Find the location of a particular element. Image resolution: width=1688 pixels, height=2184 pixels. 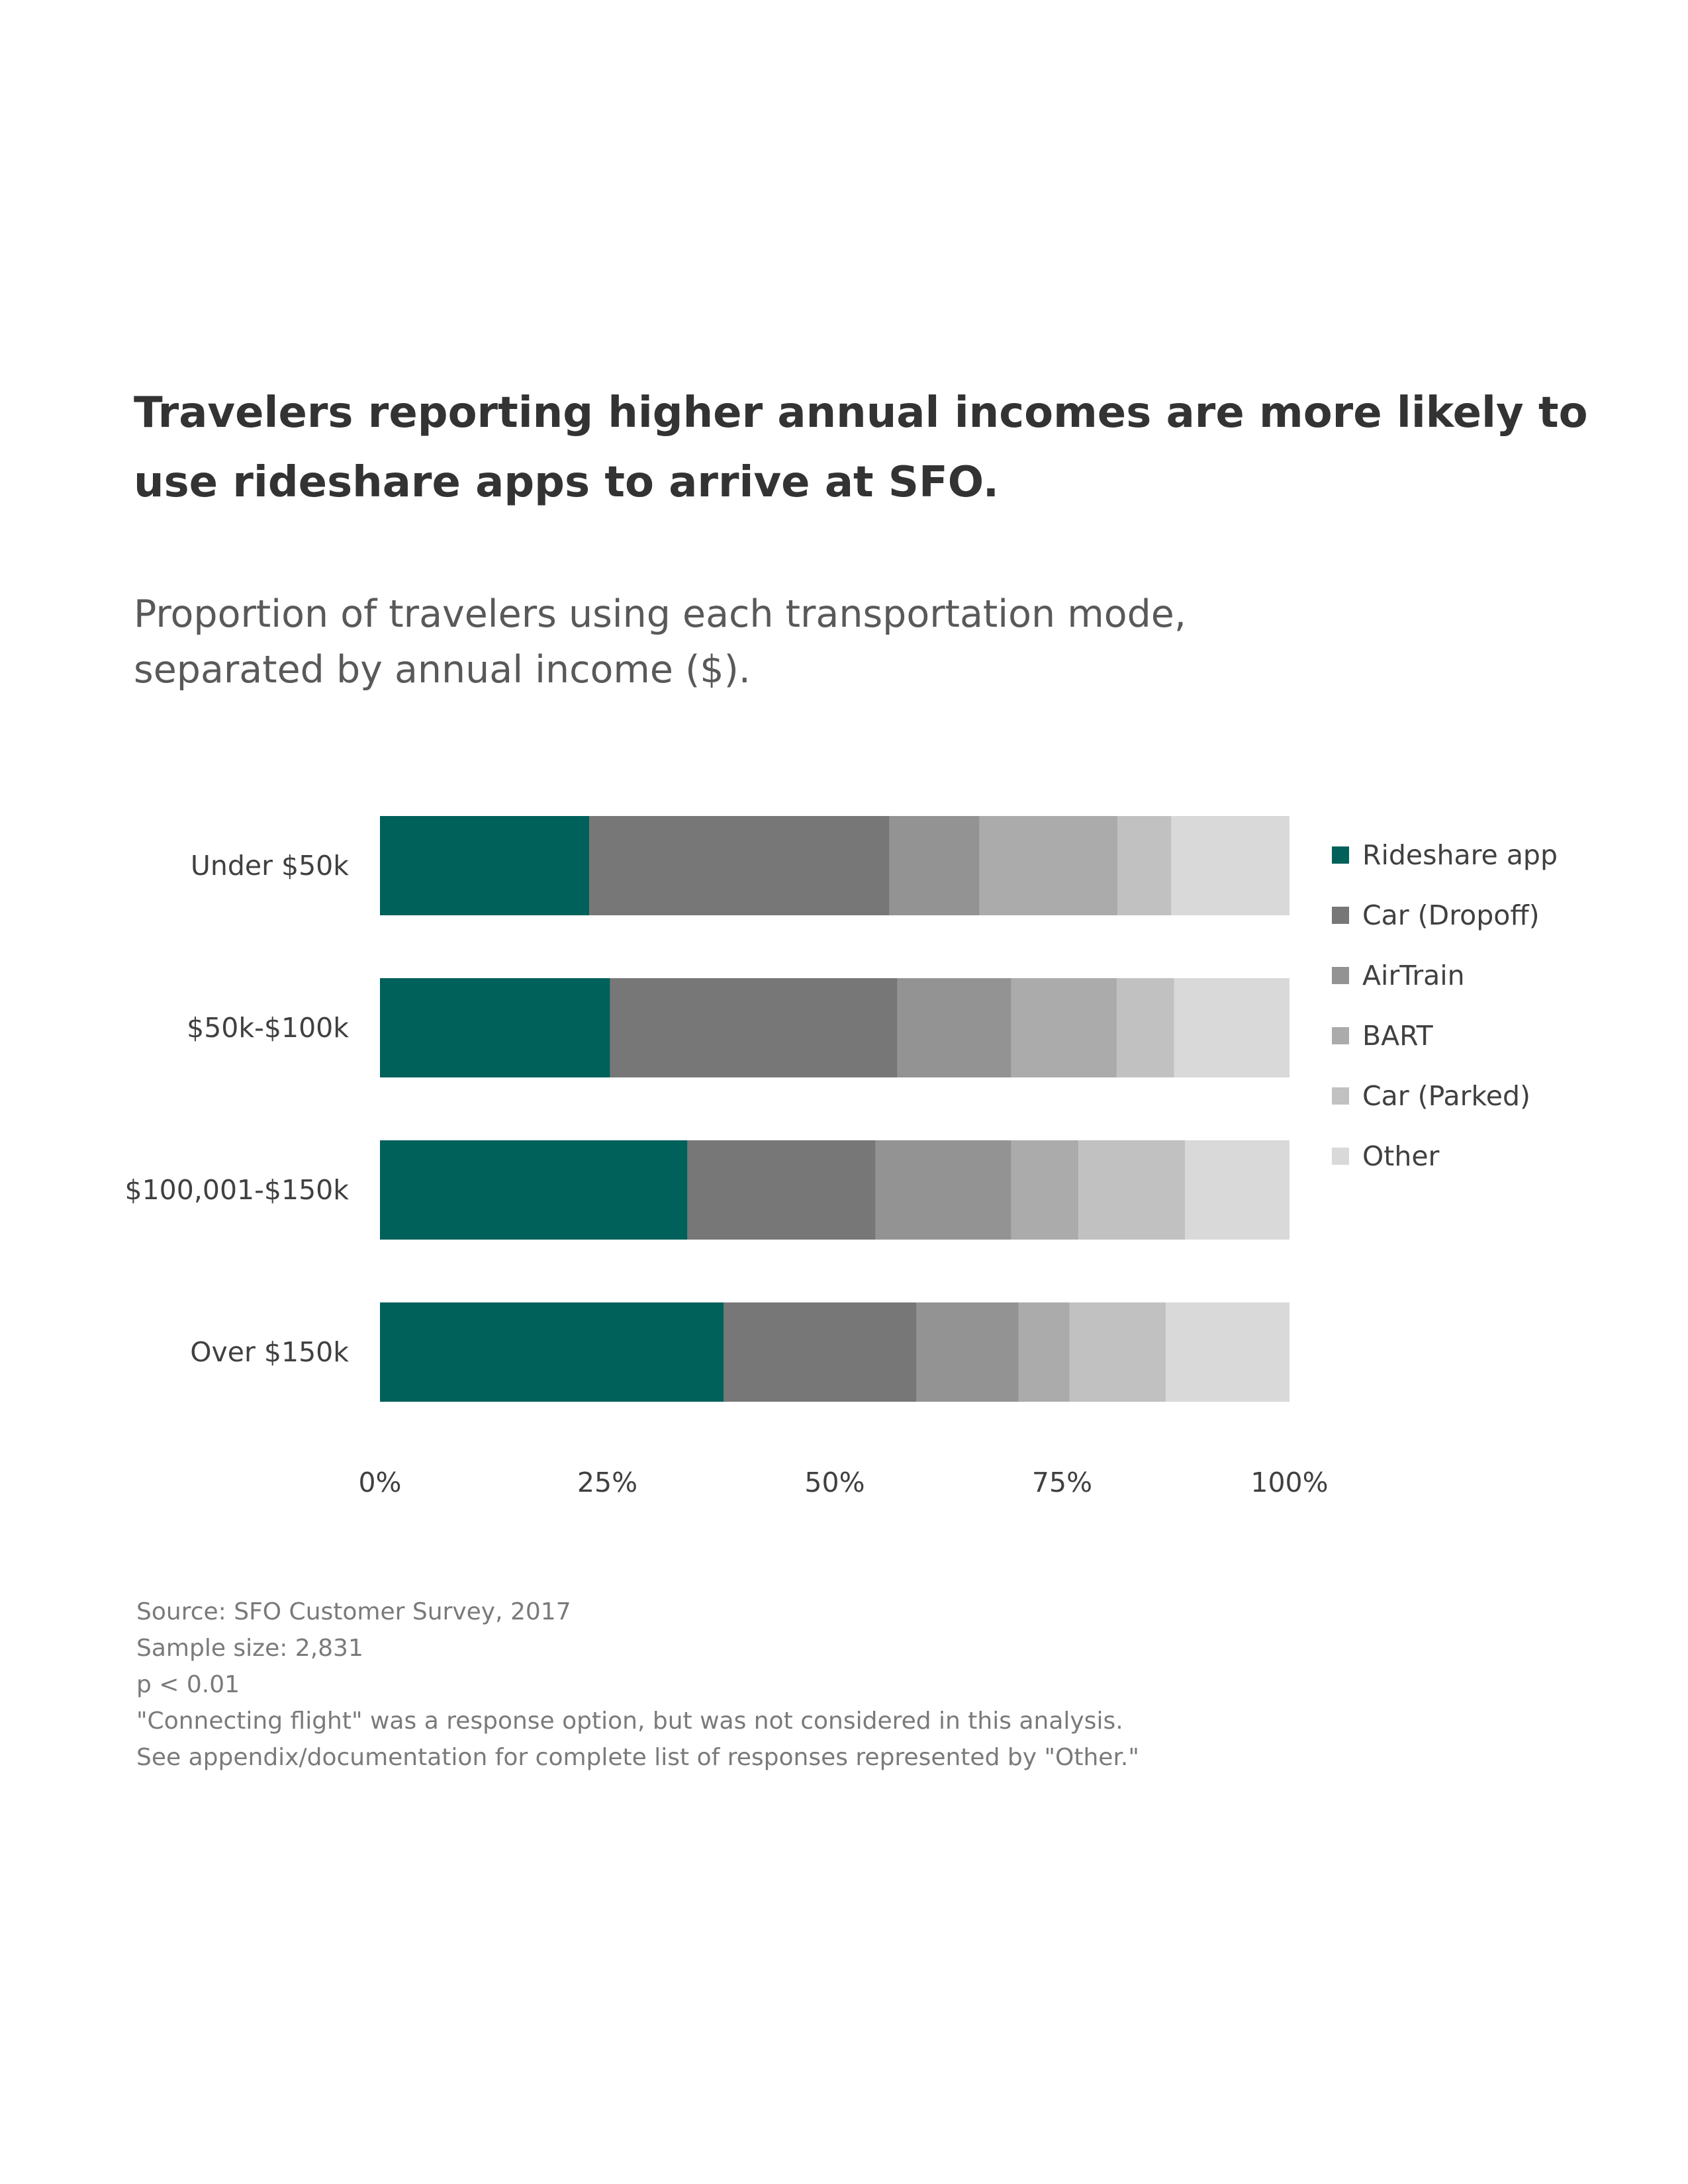

bar-segment-car-dropoff-50k-100k is located at coordinates (754, 1027).